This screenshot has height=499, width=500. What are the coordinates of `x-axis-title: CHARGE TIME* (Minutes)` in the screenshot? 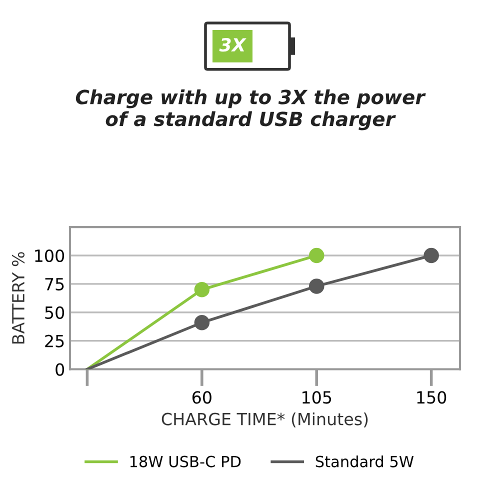 It's located at (265, 420).